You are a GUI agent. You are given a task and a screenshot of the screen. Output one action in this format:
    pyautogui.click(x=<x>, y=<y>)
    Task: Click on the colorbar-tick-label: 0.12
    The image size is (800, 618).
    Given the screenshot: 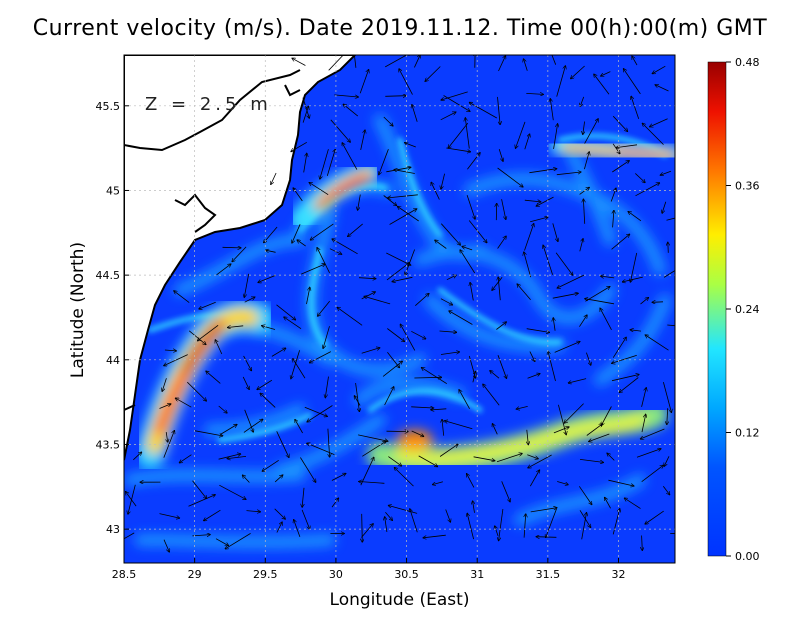 What is the action you would take?
    pyautogui.click(x=747, y=433)
    